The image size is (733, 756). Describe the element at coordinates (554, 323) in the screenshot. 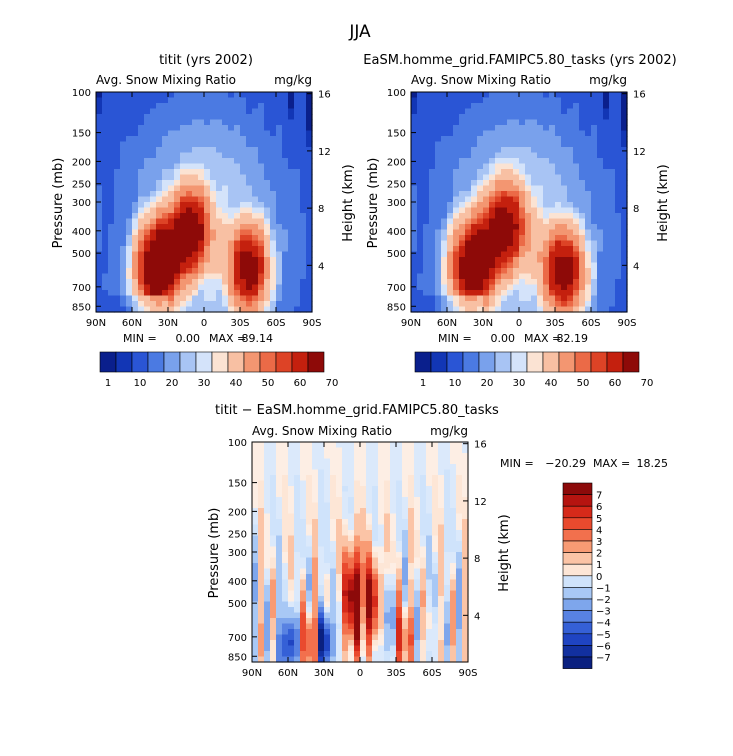

I see `x-tick-label: 30S` at that location.